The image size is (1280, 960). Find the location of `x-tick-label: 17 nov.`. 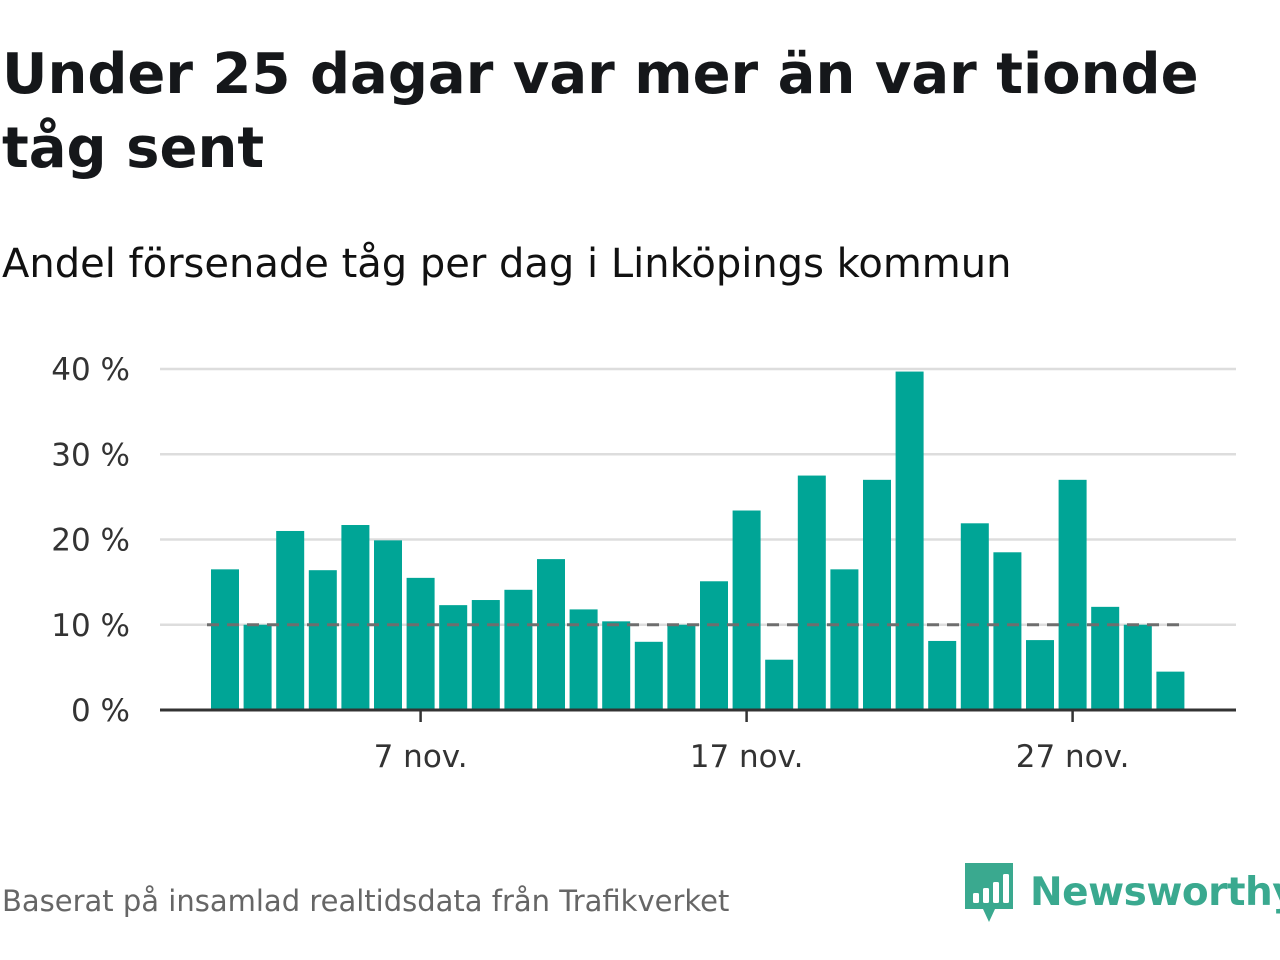

x-tick-label: 17 nov. is located at coordinates (747, 757).